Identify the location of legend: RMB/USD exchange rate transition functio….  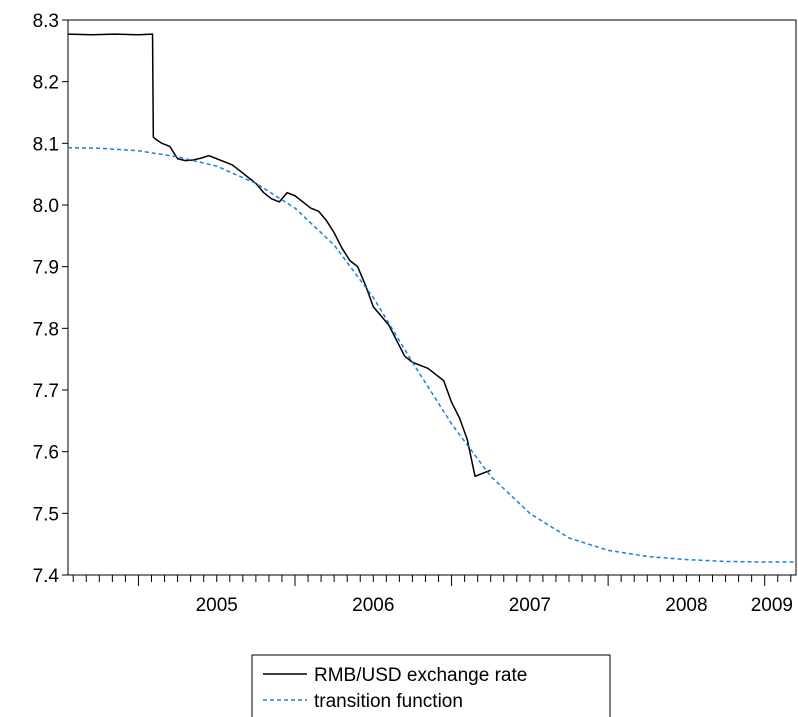
(431, 685).